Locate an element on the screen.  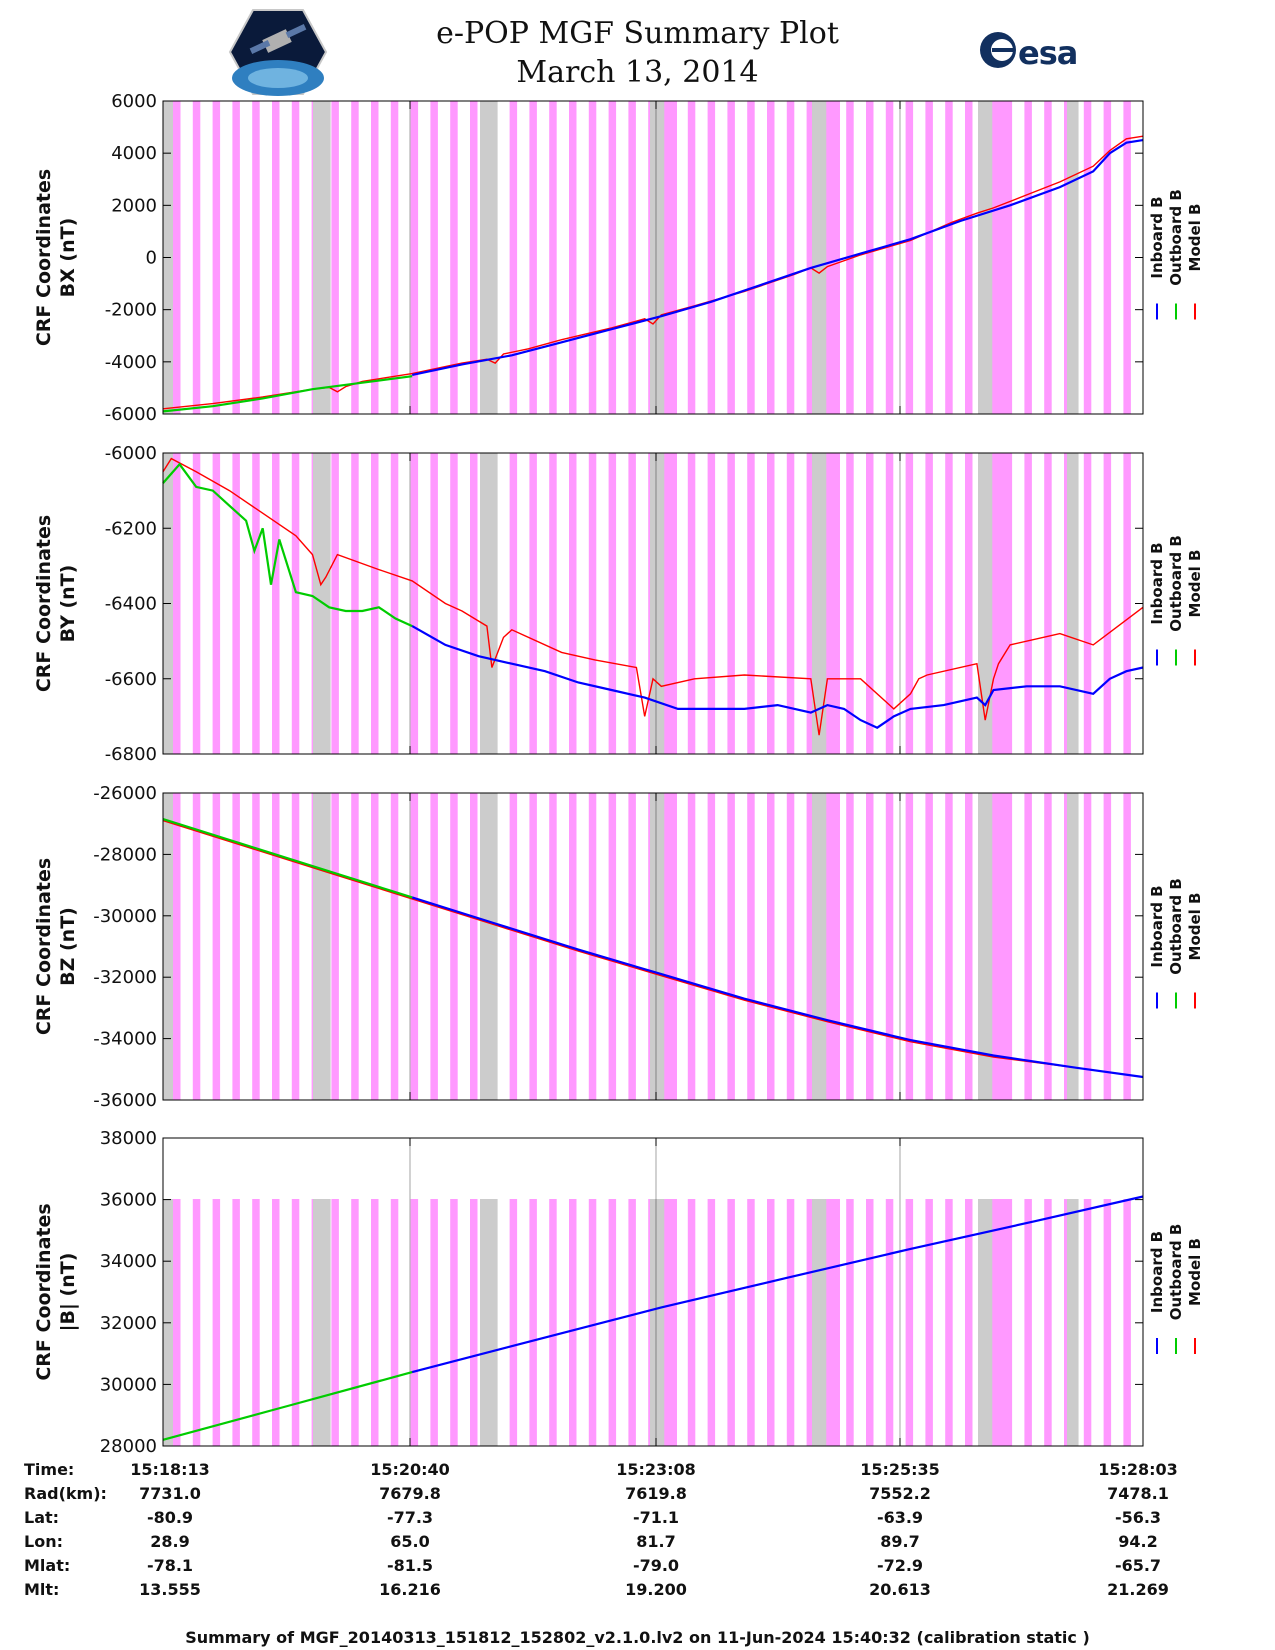
y-axis-unit-label: BY (nT) is located at coordinates (68, 604).